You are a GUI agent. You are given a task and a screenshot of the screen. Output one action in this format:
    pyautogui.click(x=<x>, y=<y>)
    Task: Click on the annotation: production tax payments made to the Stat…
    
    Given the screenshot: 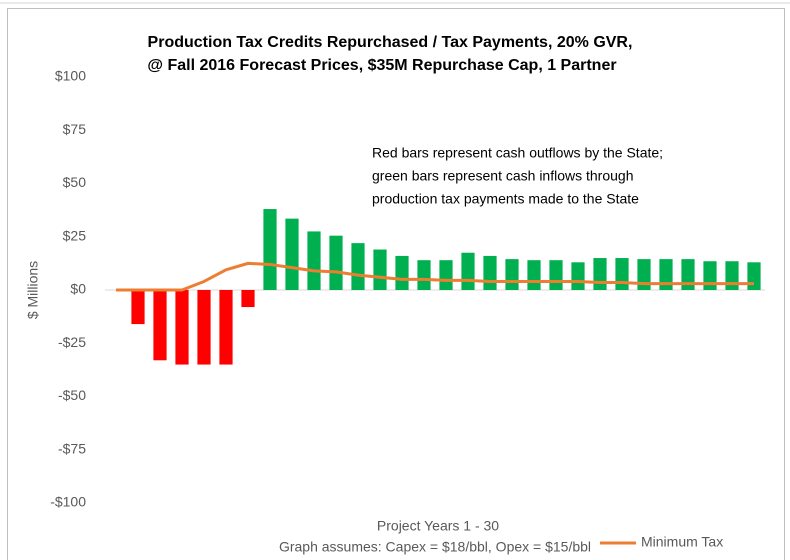 What is the action you would take?
    pyautogui.click(x=505, y=199)
    